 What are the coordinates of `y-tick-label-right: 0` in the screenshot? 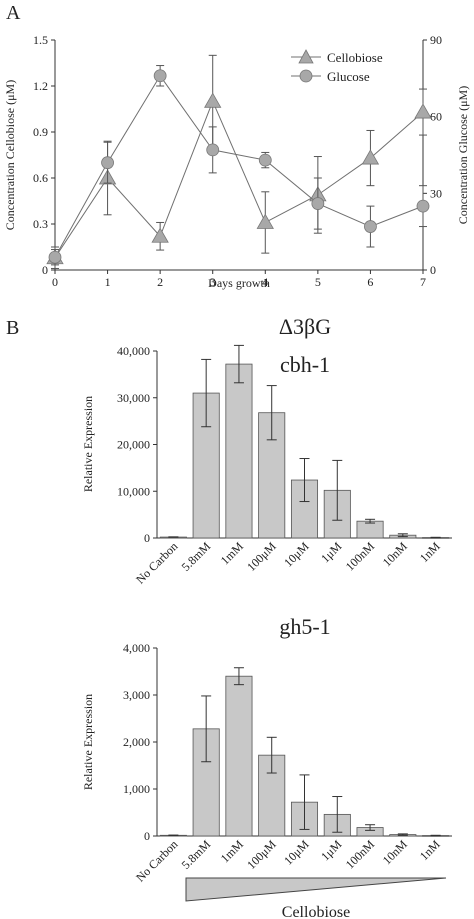 It's located at (433, 270).